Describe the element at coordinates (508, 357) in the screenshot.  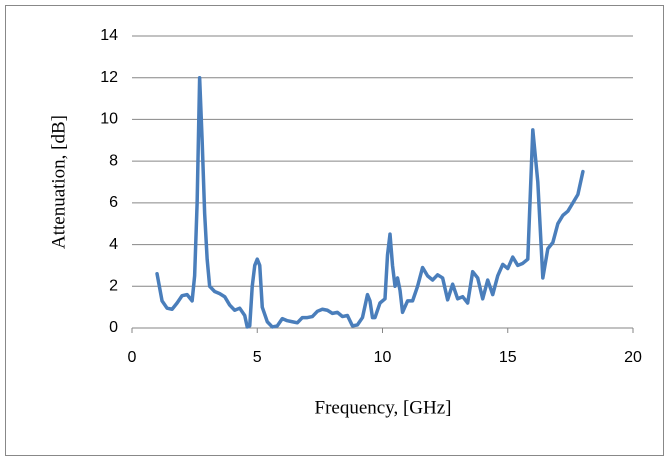
I see `x-tick-label: 15` at that location.